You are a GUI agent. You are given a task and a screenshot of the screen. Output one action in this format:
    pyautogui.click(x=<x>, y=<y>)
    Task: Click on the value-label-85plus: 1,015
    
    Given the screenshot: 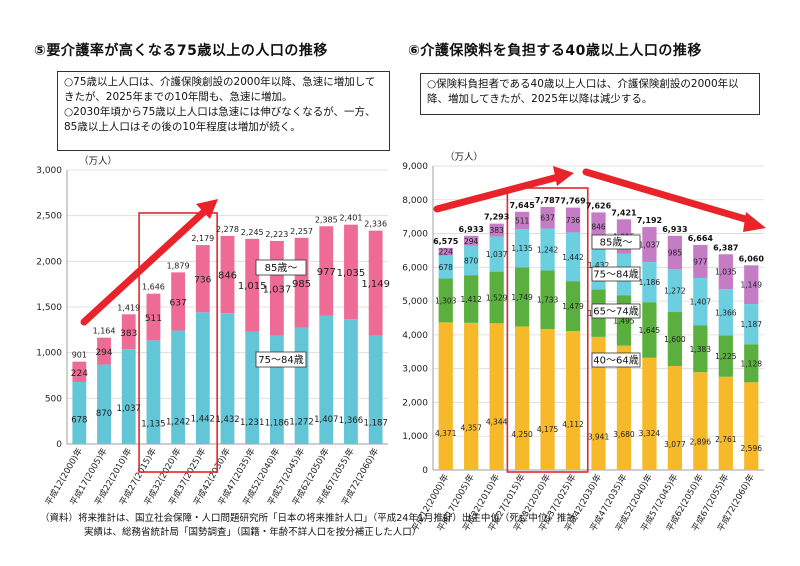 What is the action you would take?
    pyautogui.click(x=252, y=286)
    